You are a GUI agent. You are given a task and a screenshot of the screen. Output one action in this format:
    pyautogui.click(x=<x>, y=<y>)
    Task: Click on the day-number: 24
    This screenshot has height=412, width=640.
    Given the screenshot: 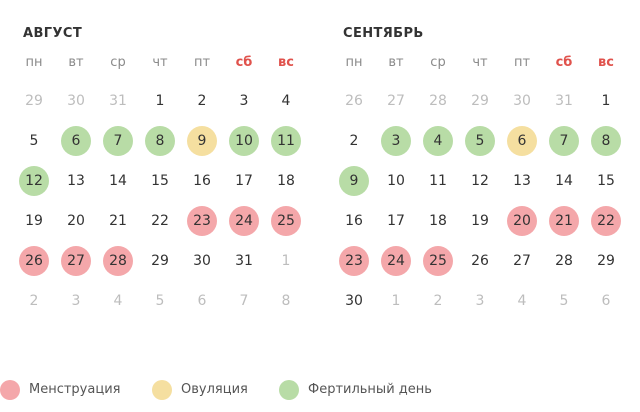 What is the action you would take?
    pyautogui.click(x=244, y=221)
    